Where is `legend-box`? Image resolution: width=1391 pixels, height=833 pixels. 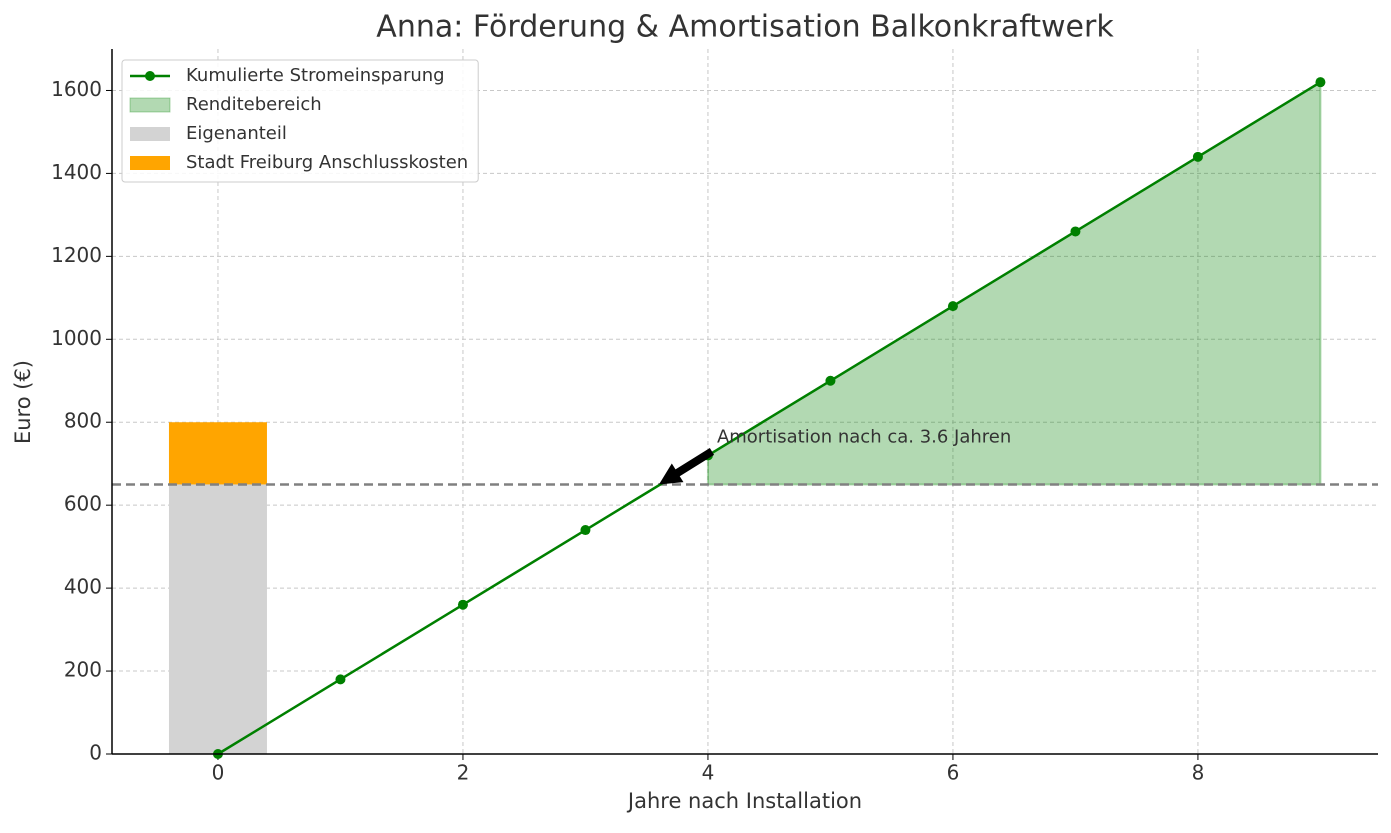 legend-box is located at coordinates (300, 121).